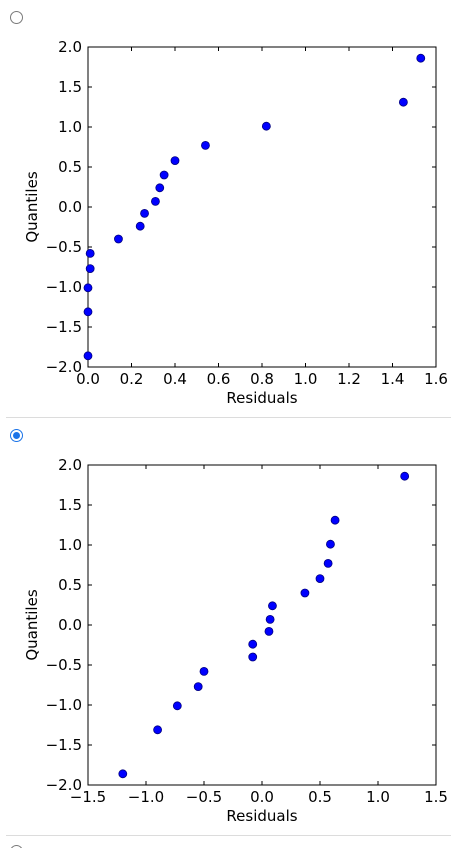 The width and height of the screenshot is (451, 848). I want to click on x-tick-label: 1.5, so click(436, 797).